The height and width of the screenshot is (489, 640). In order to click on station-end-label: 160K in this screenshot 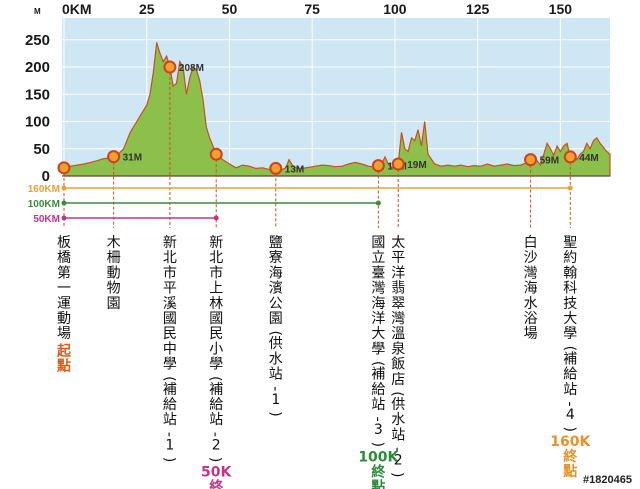, I will do `click(570, 442)`.